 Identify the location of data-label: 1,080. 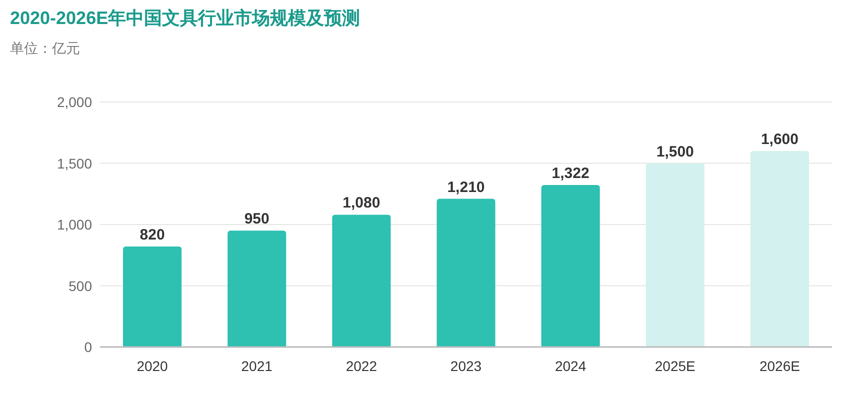
(361, 203).